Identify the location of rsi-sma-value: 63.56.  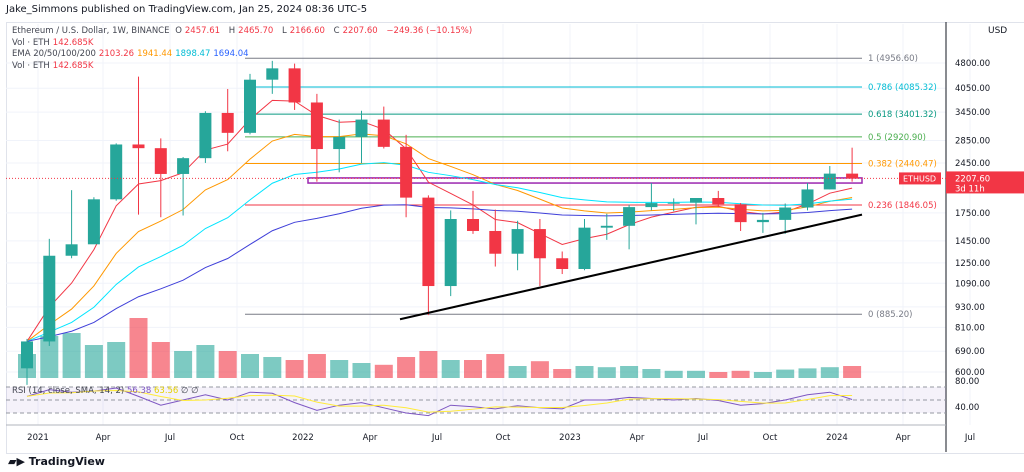
(166, 391).